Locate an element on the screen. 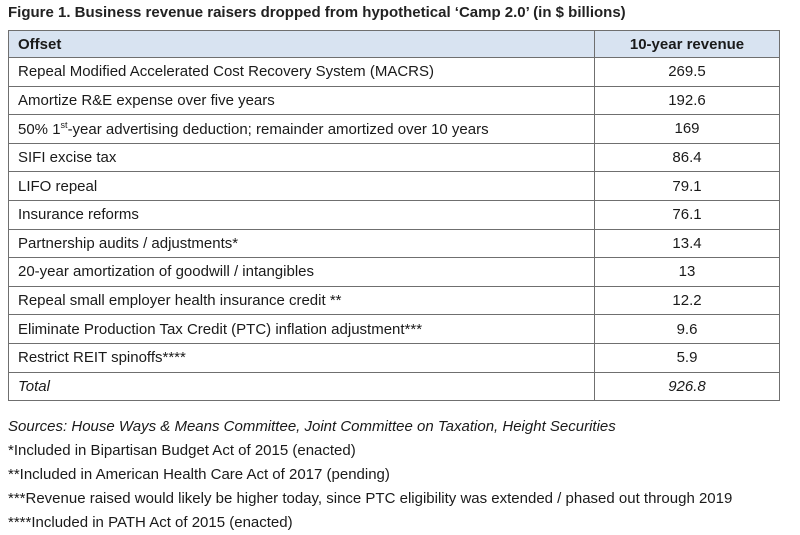 The image size is (800, 535). table-row: SIFI excise tax 86.4 is located at coordinates (394, 157).